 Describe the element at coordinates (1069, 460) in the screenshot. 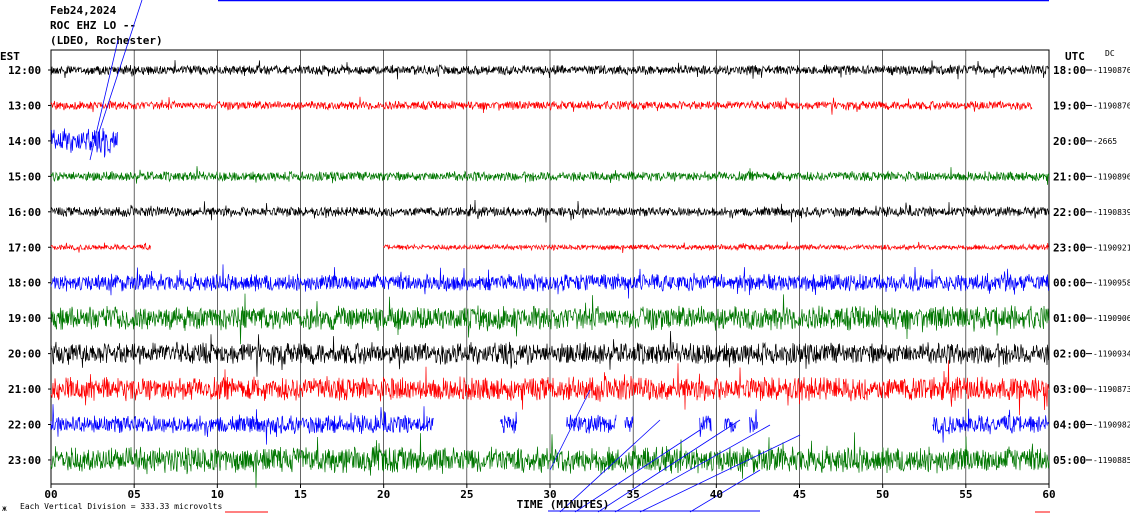

I see `utc-label-0500: 05:00` at that location.